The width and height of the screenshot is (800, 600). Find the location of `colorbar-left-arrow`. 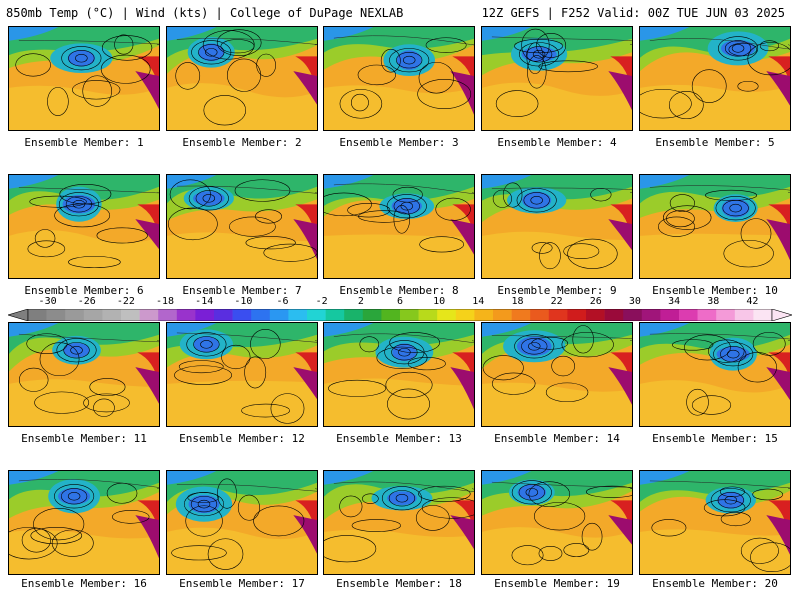

colorbar-left-arrow is located at coordinates (17, 315).